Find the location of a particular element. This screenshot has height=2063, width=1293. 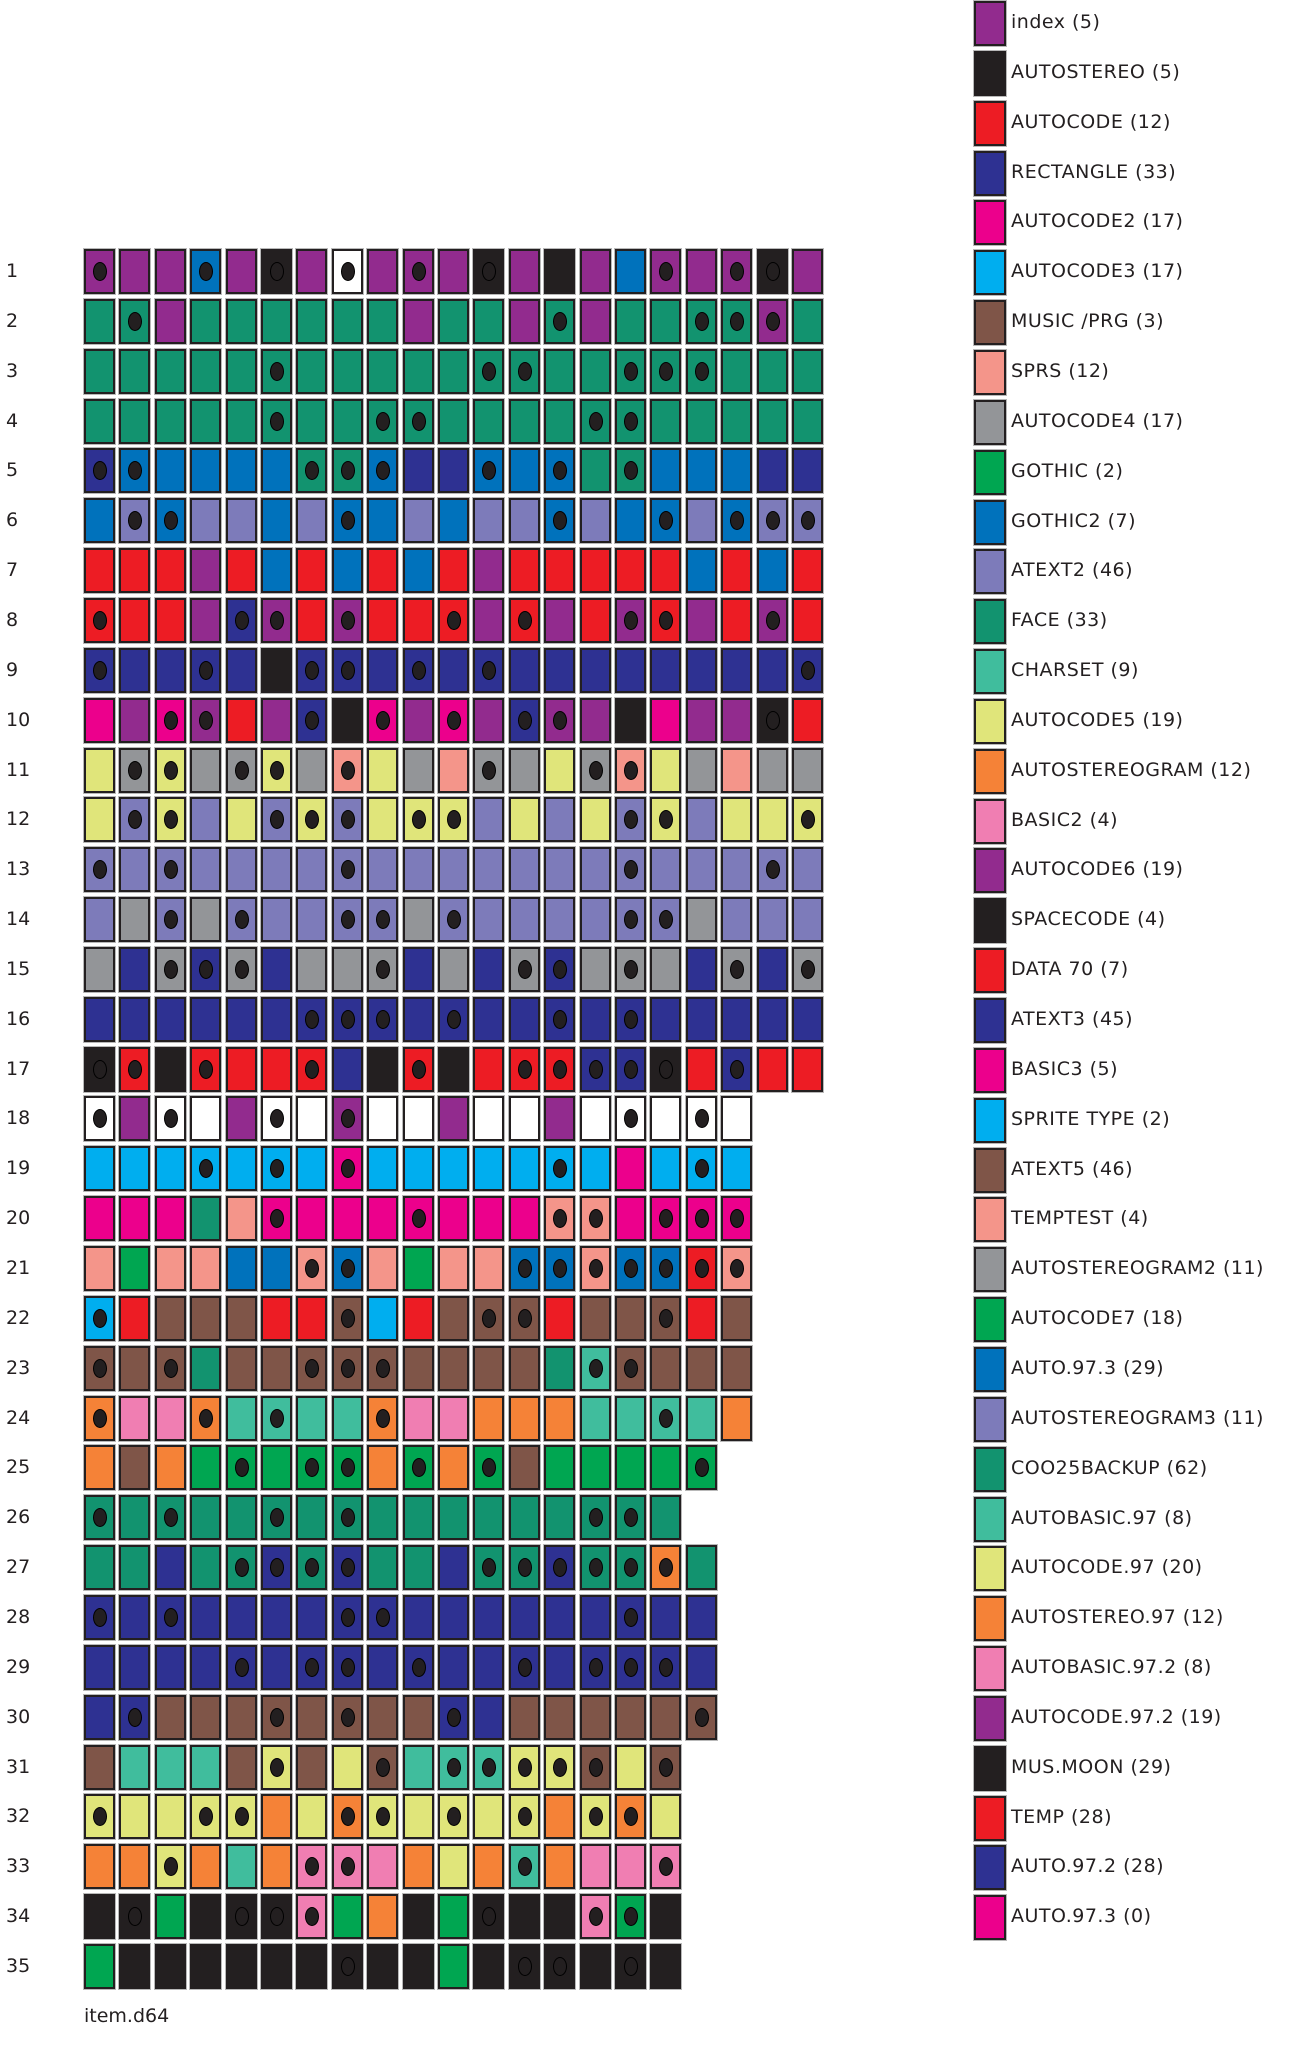

legend-label: BASIC3 (5) is located at coordinates (1065, 1068).